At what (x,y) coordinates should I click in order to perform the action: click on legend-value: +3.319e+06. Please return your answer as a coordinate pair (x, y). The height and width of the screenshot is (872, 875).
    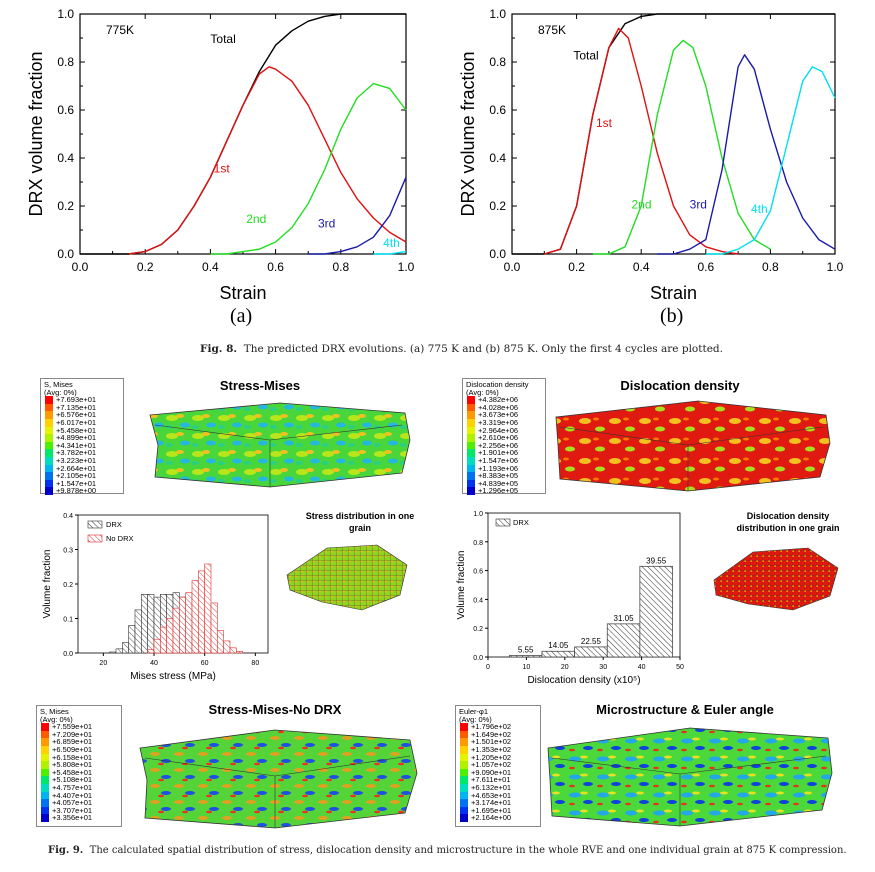
    Looking at the image, I should click on (498, 422).